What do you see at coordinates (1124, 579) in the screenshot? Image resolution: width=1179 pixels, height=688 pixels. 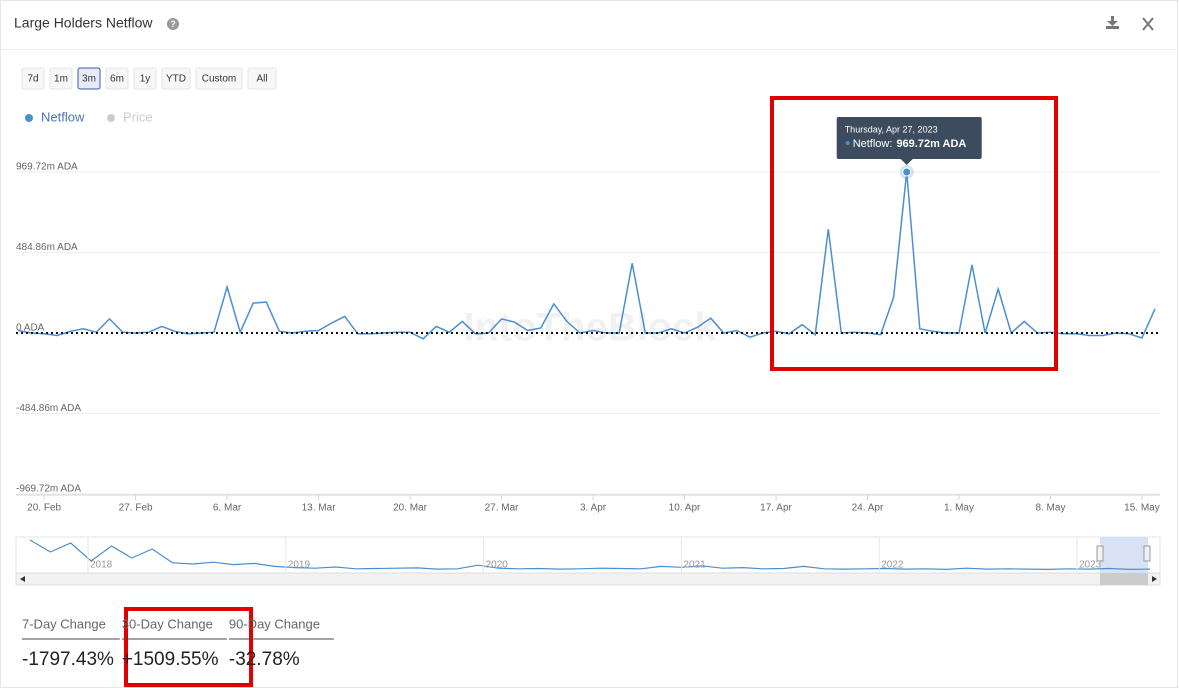 I see `scrollbar-thumb` at bounding box center [1124, 579].